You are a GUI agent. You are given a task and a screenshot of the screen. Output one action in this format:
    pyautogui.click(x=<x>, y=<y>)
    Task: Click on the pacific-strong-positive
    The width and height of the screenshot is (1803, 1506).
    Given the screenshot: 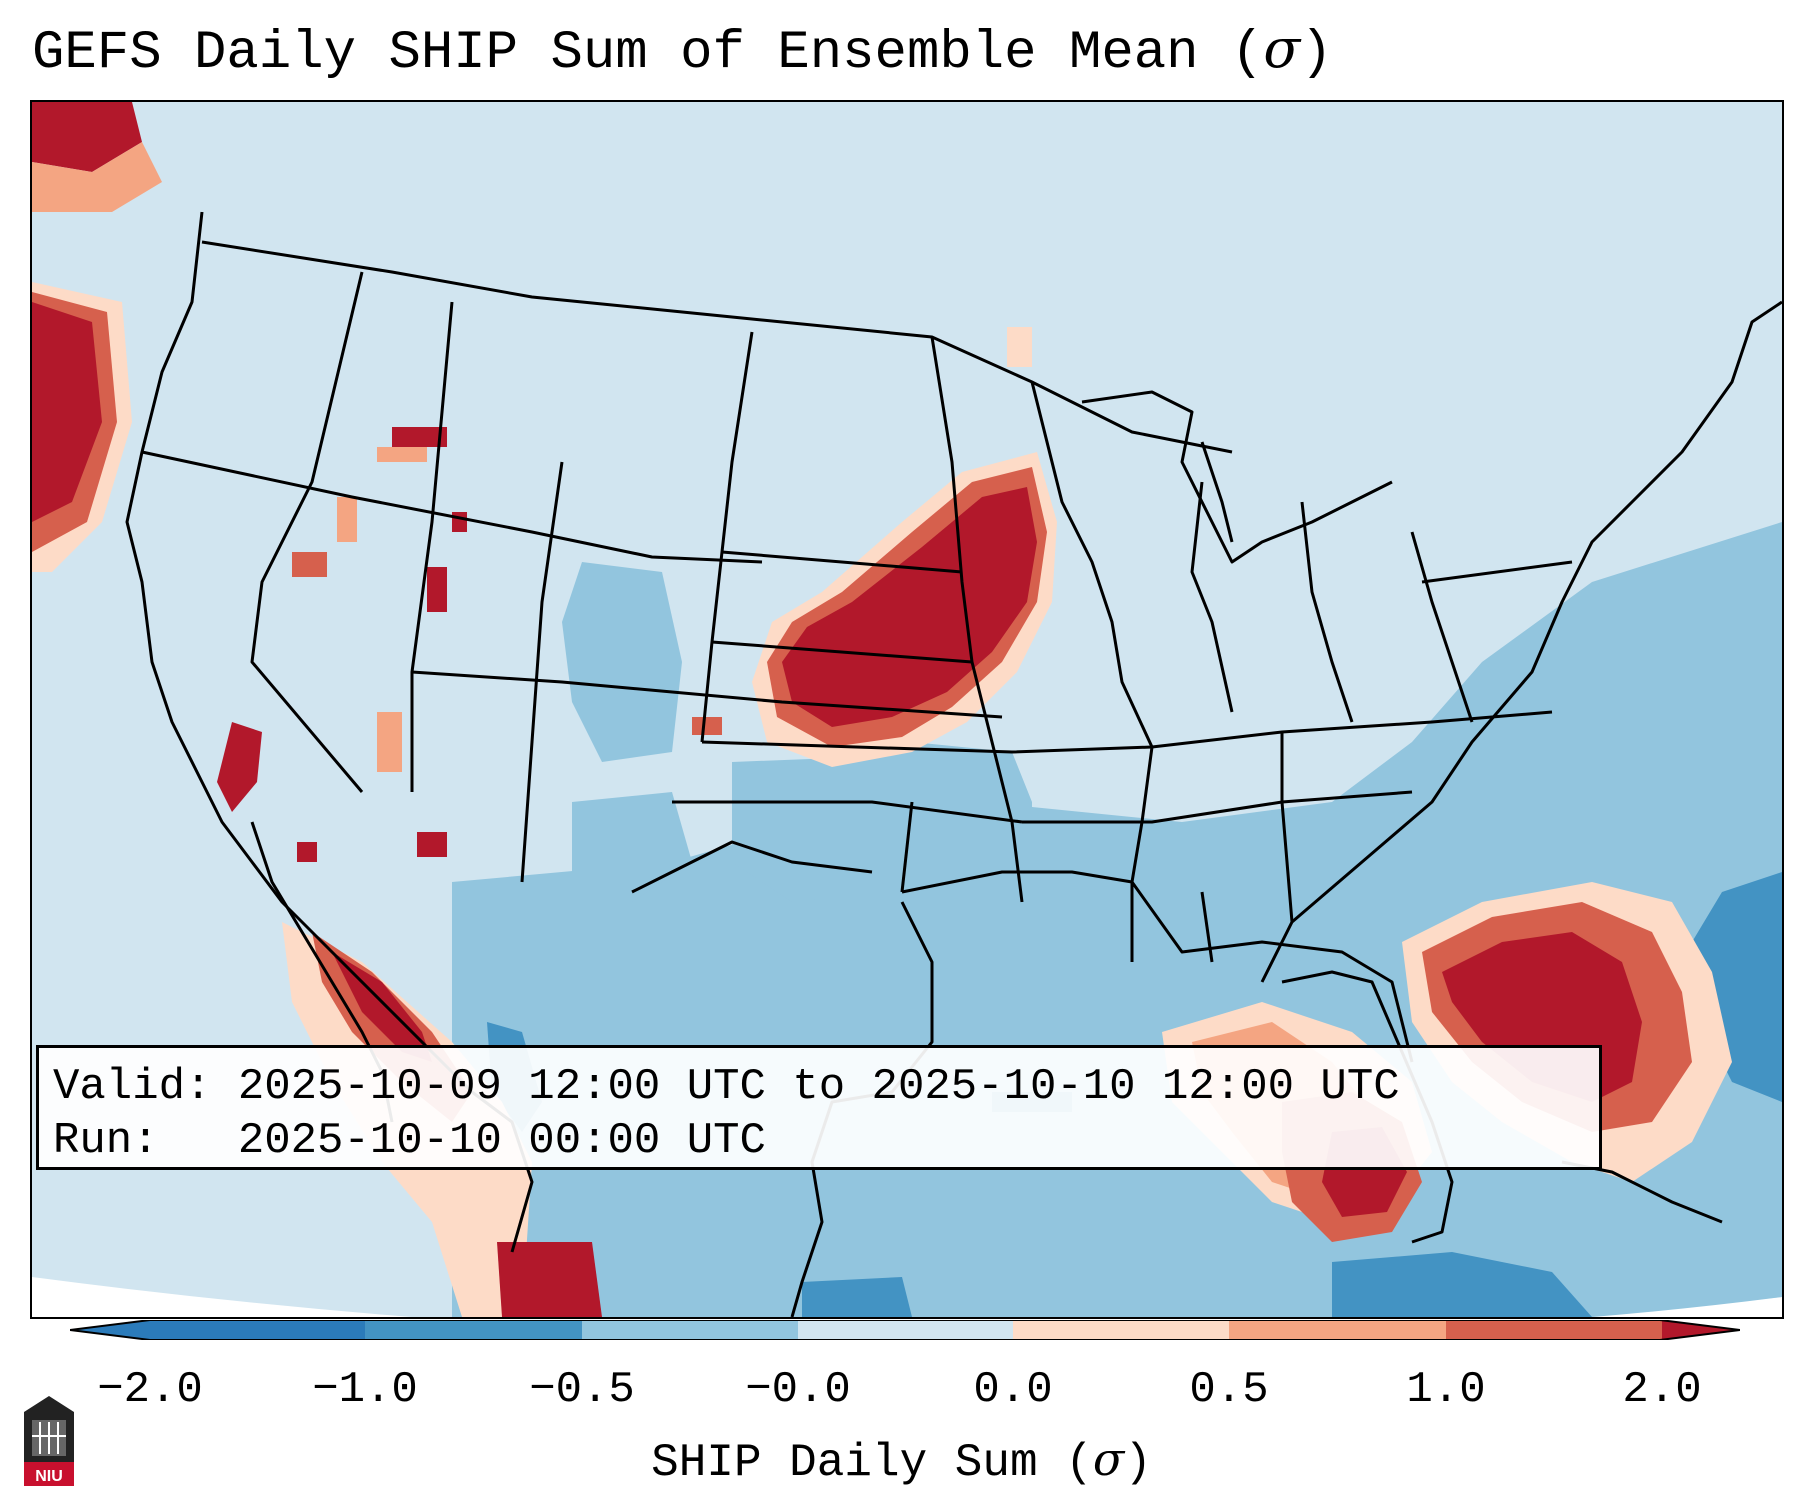 What is the action you would take?
    pyautogui.click(x=67, y=412)
    